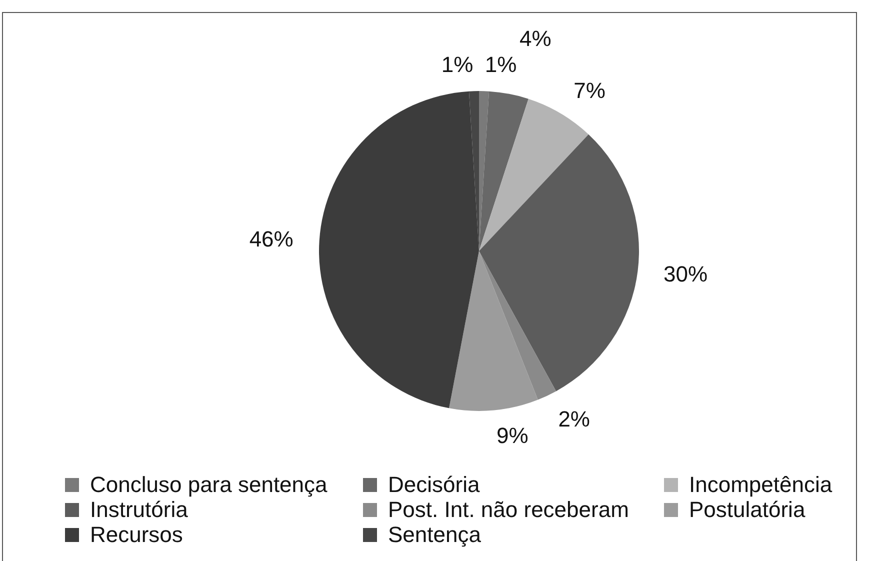 This screenshot has width=869, height=561. Describe the element at coordinates (535, 38) in the screenshot. I see `data-label: 4%` at that location.